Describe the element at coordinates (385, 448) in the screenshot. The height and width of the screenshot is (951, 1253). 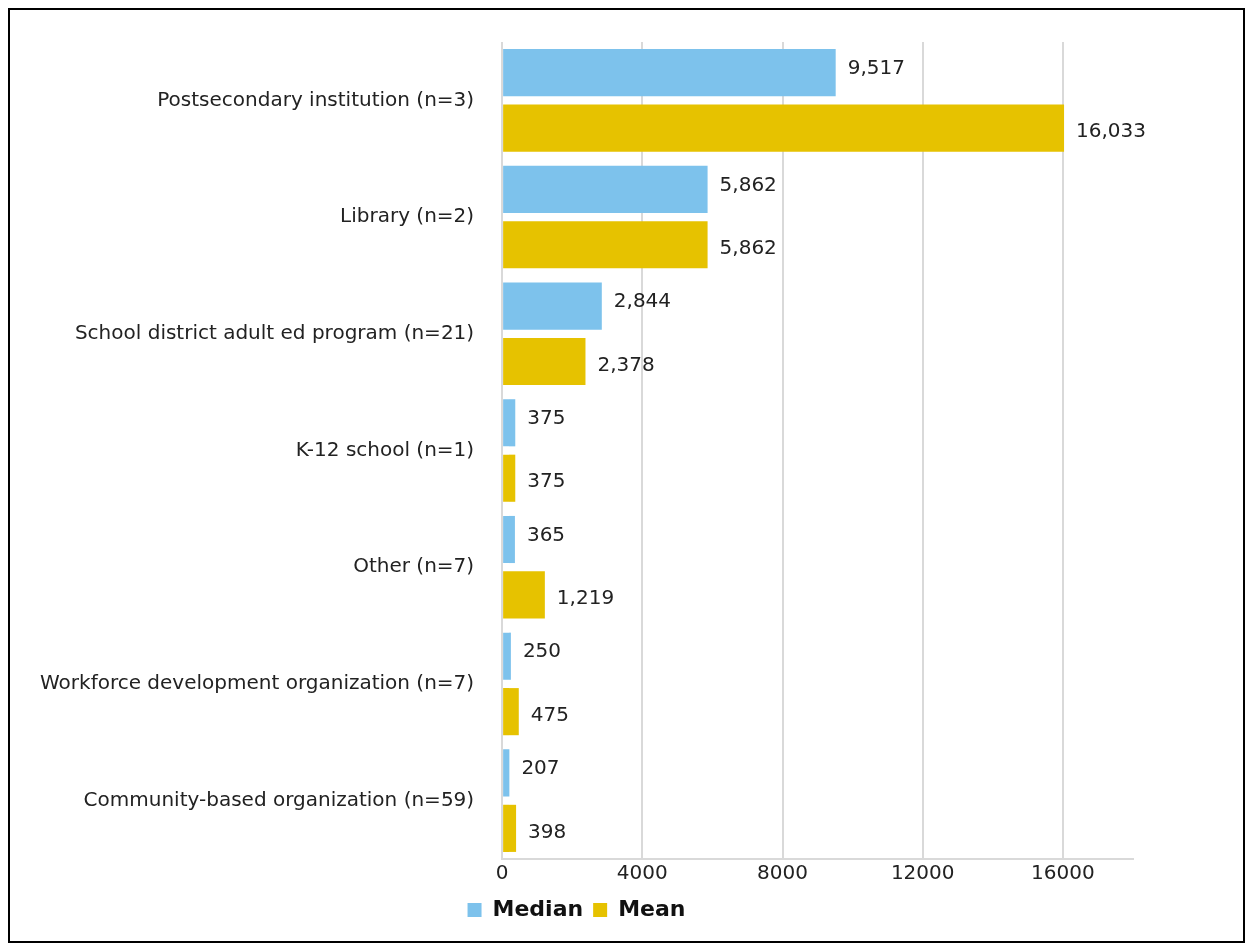
I see `y-tick-label: K-12 school (n=1)` at that location.